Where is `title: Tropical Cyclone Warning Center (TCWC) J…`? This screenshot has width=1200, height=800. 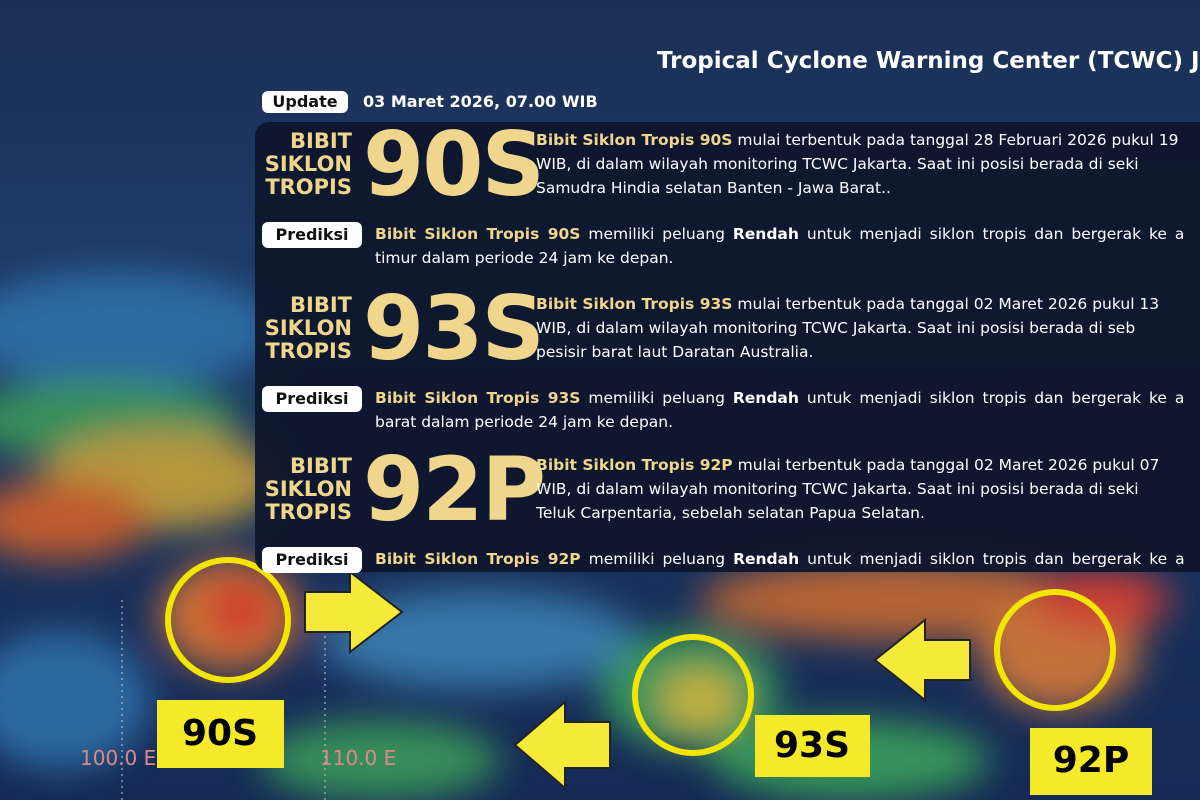 title: Tropical Cyclone Warning Center (TCWC) J… is located at coordinates (928, 61).